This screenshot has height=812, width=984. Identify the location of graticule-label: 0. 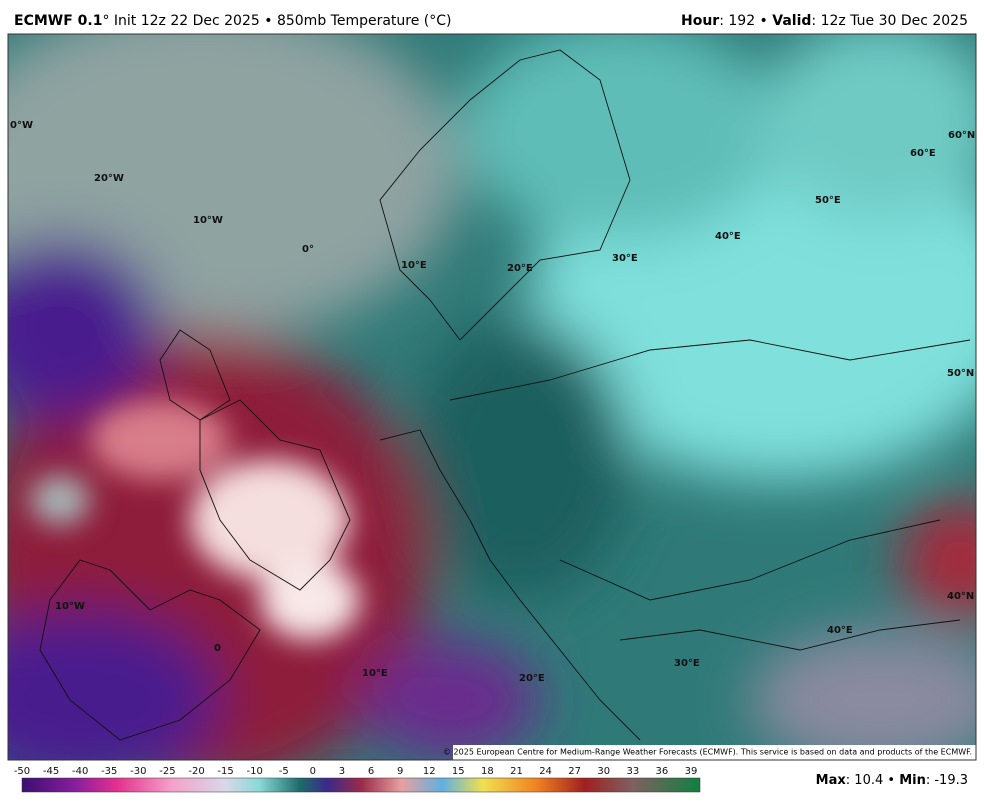
(217, 648).